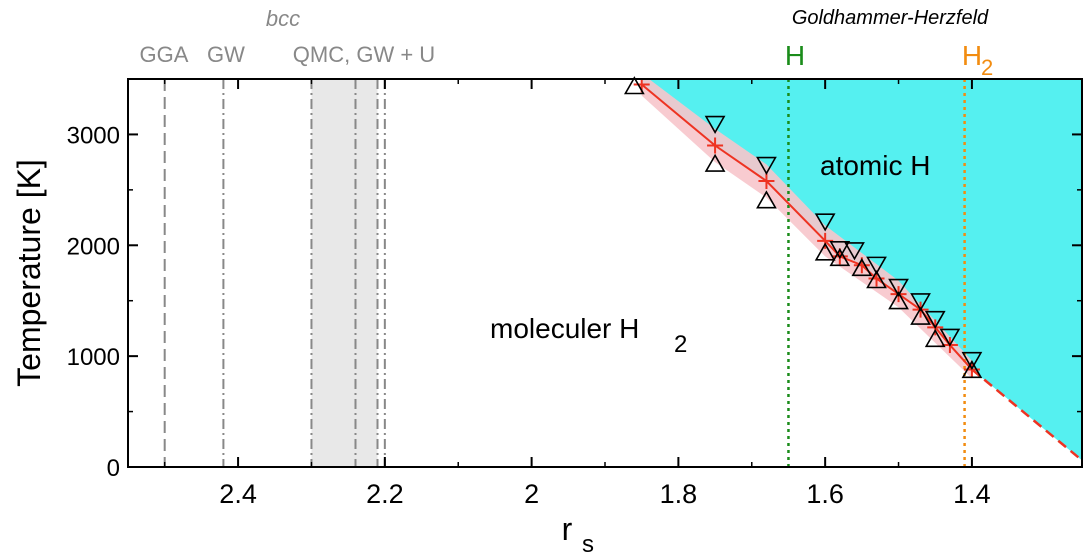 Image resolution: width=1084 pixels, height=555 pixels. What do you see at coordinates (283, 18) in the screenshot?
I see `bcc-label: bcc` at bounding box center [283, 18].